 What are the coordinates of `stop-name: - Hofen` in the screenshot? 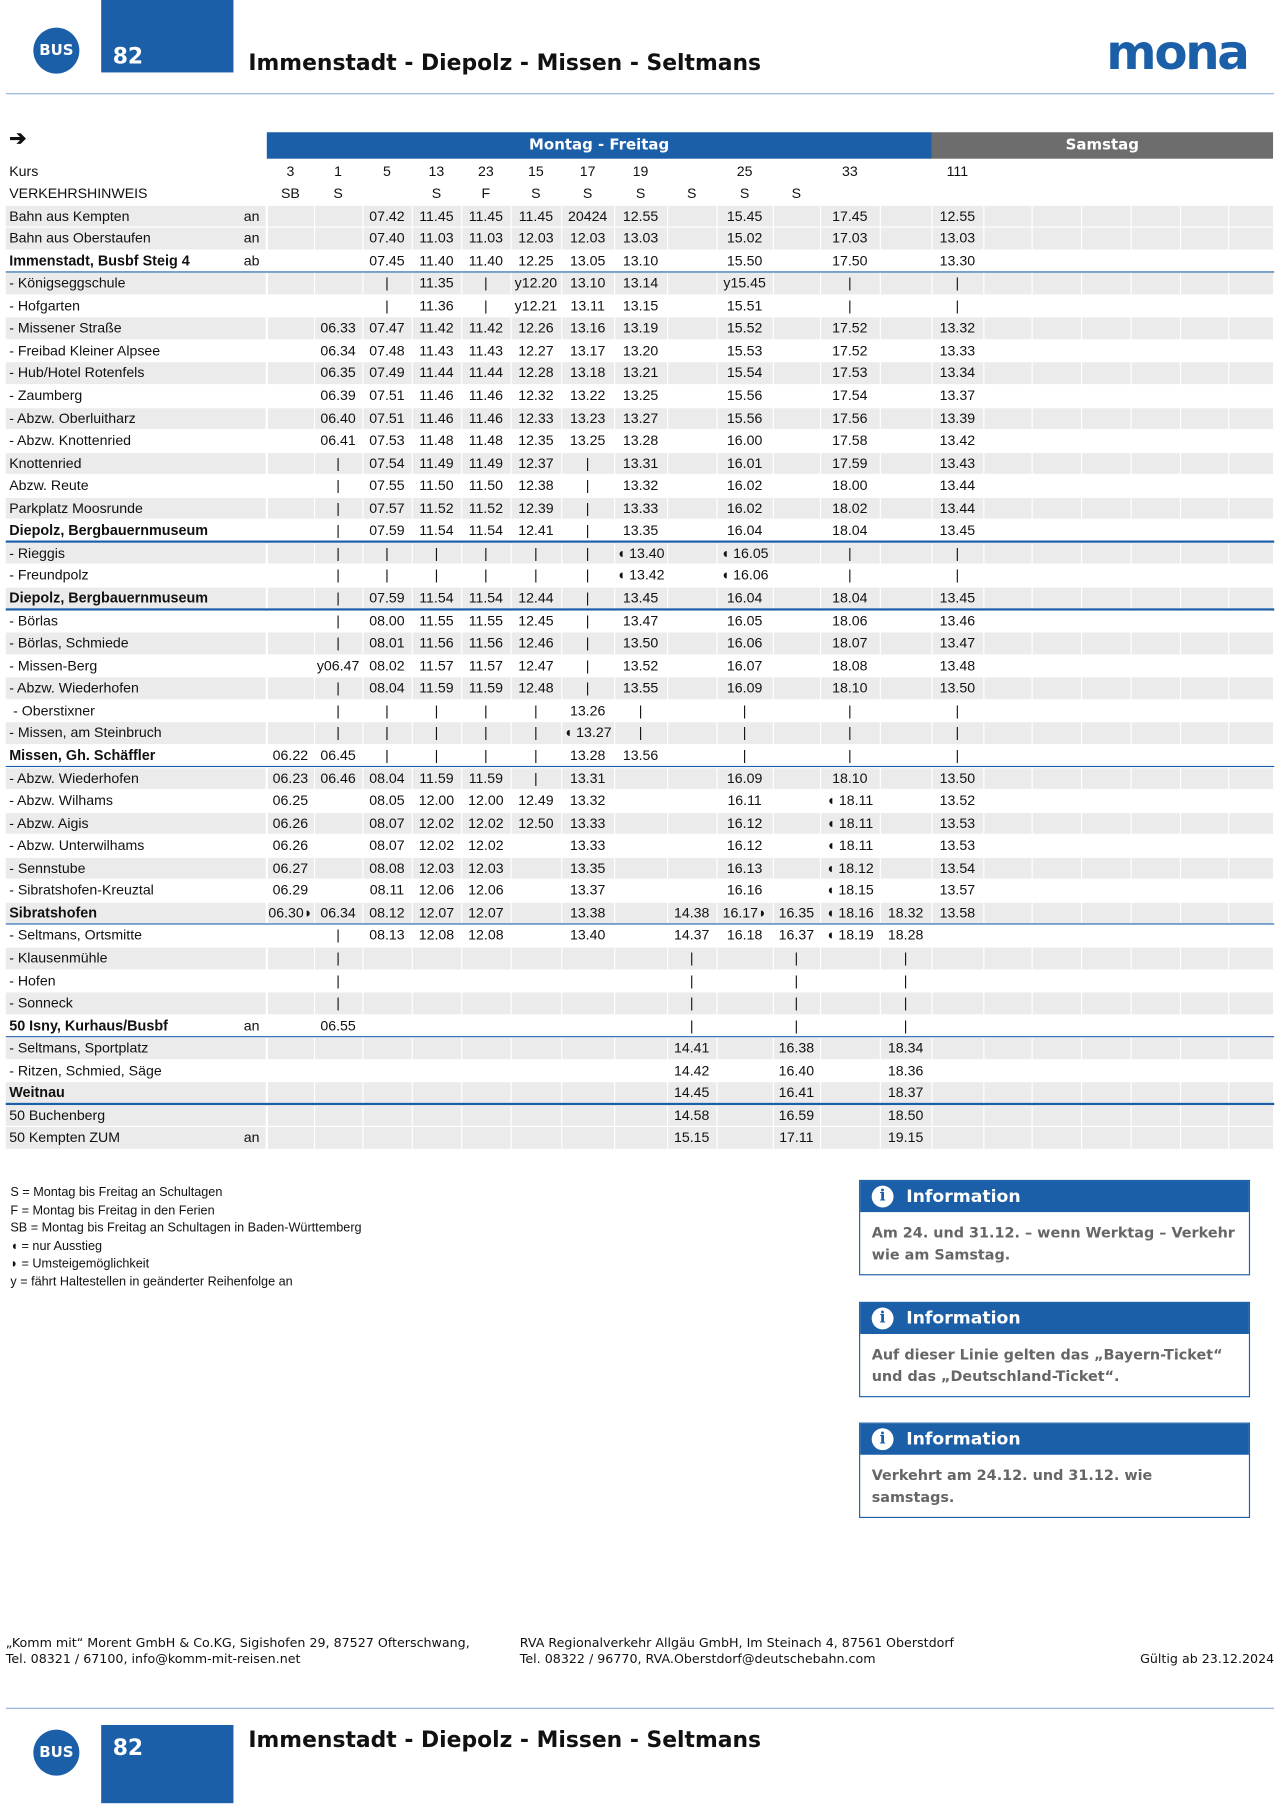 It's located at (32, 980).